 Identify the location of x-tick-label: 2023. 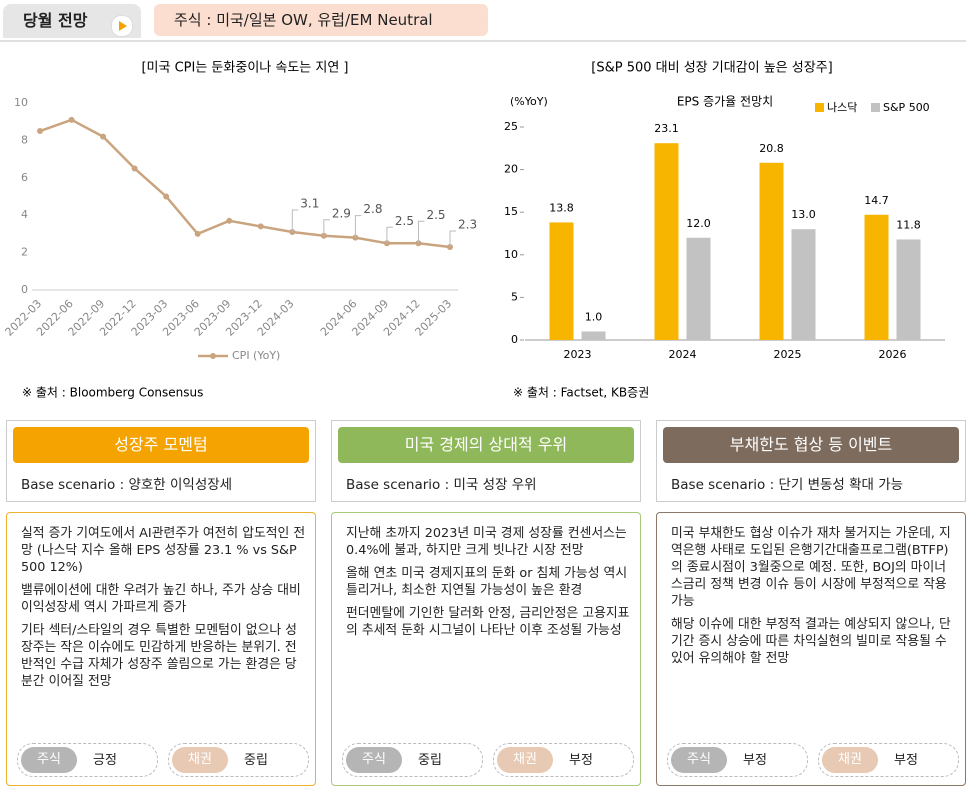
(578, 354).